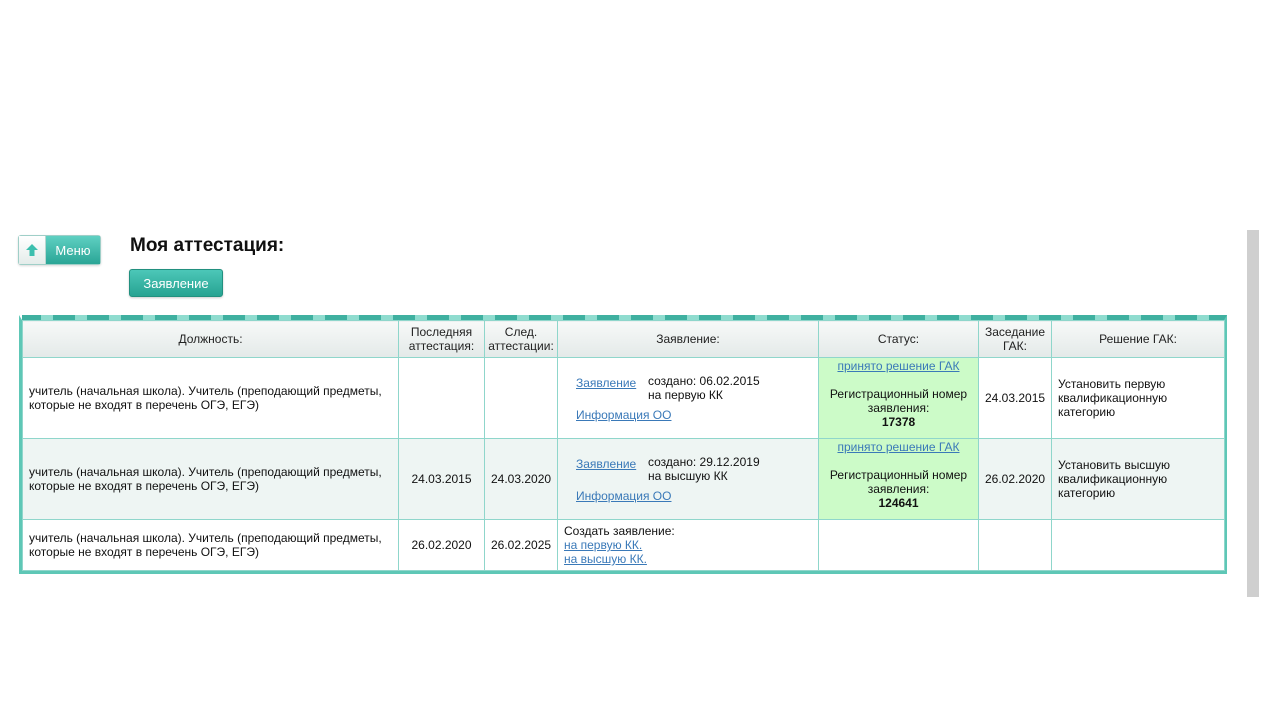 The image size is (1280, 720). Describe the element at coordinates (32, 250) in the screenshot. I see `arrow-up-icon` at that location.